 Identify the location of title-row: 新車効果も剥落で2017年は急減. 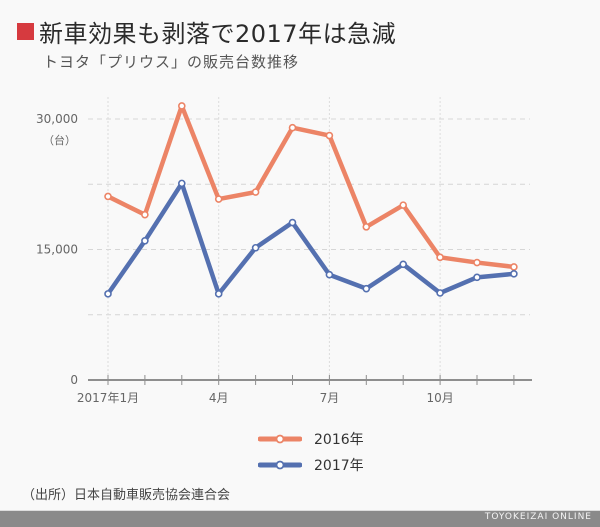
(206, 31).